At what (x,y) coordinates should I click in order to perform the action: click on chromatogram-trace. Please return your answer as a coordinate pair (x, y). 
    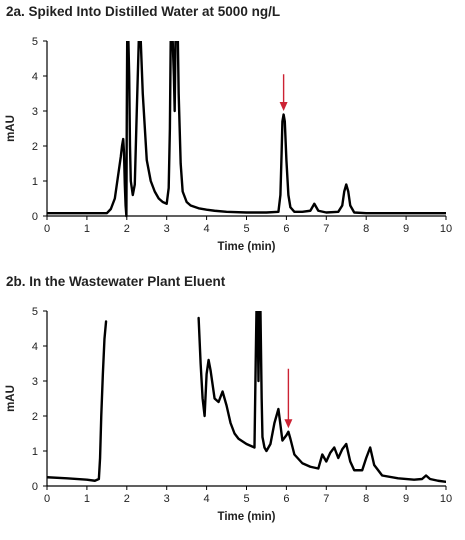
    Looking at the image, I should click on (77, 401).